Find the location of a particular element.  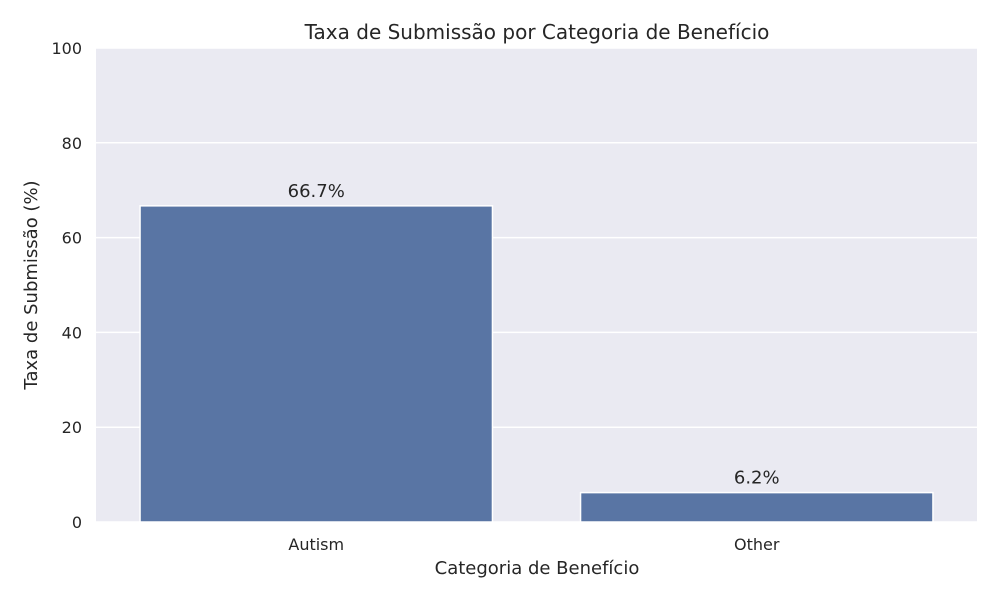

y-tick-labels: 0 20 40 60 80 100 is located at coordinates (66, 285).